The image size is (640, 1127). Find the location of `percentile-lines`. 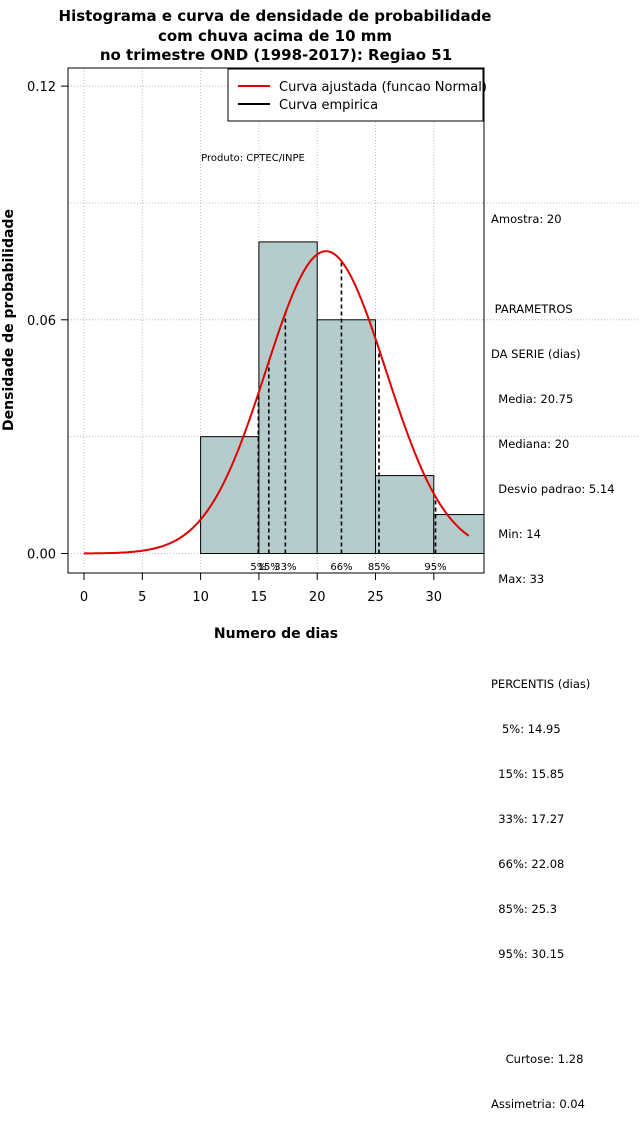

percentile-lines is located at coordinates (347, 407).